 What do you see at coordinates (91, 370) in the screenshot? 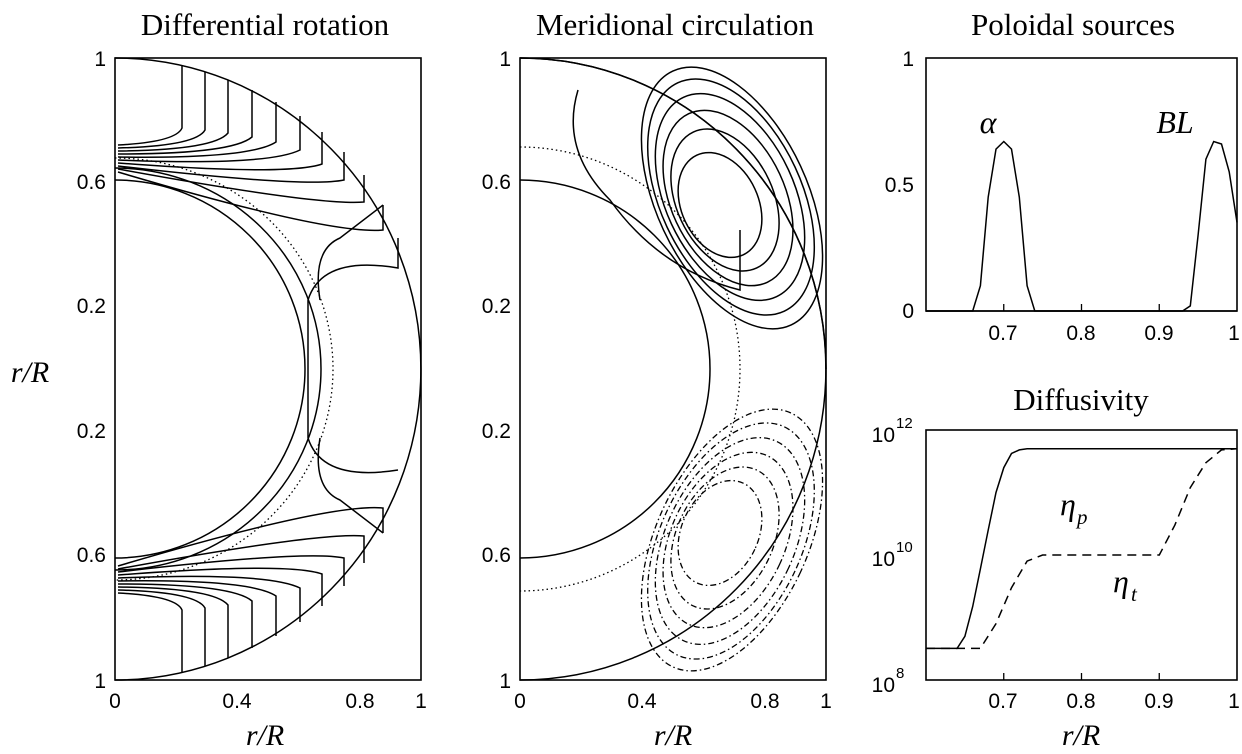
I see `yticks-differential-rotation: 1 0.6 0.2 0.2 0.6 1` at bounding box center [91, 370].